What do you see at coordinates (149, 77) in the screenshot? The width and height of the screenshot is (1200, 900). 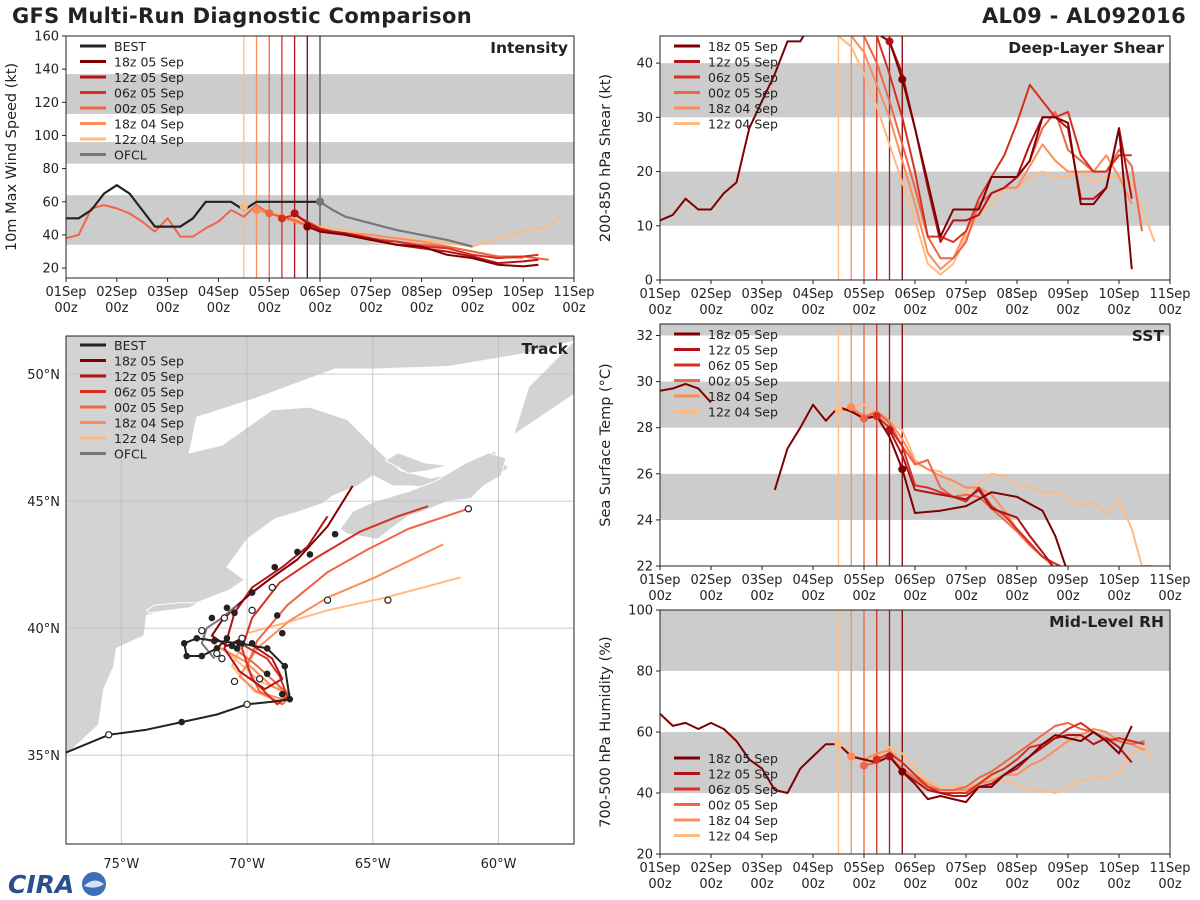 I see `intensity-legend-label: 12z 05 Sep` at bounding box center [149, 77].